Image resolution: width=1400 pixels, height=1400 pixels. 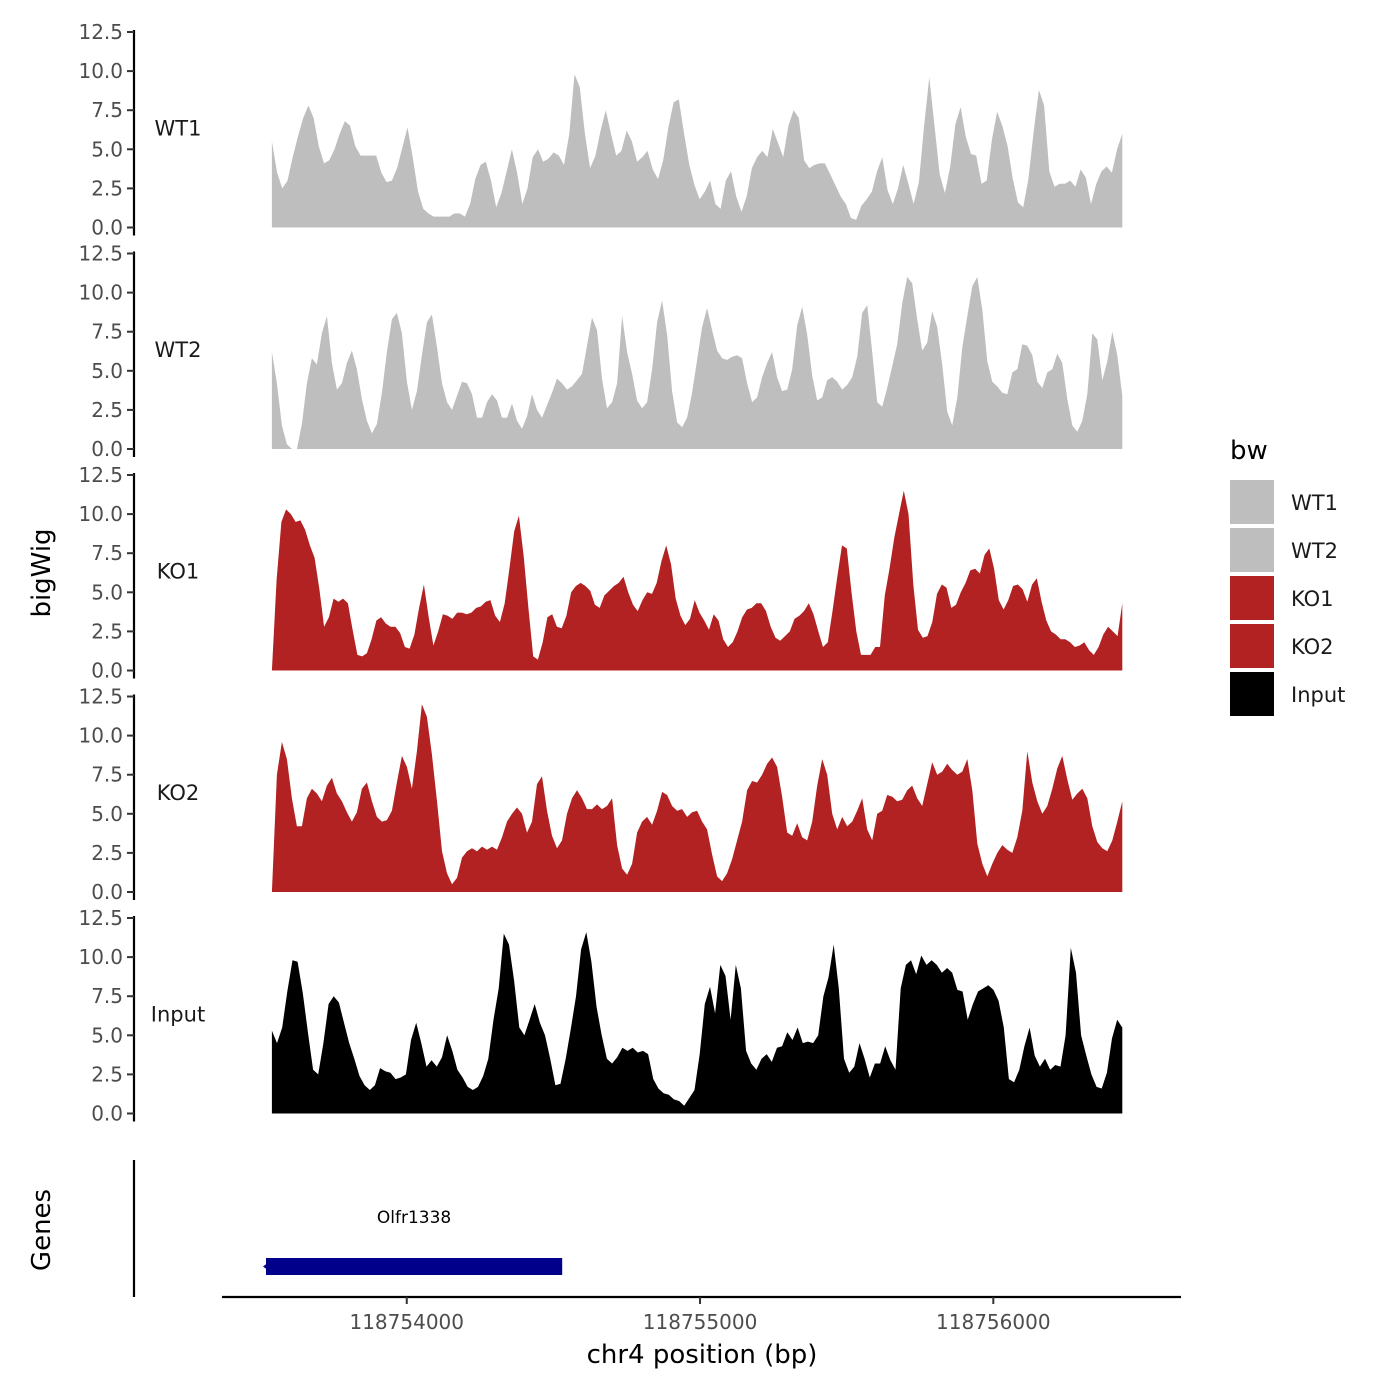 What do you see at coordinates (265, 1266) in the screenshot?
I see `strand-arrow-icon` at bounding box center [265, 1266].